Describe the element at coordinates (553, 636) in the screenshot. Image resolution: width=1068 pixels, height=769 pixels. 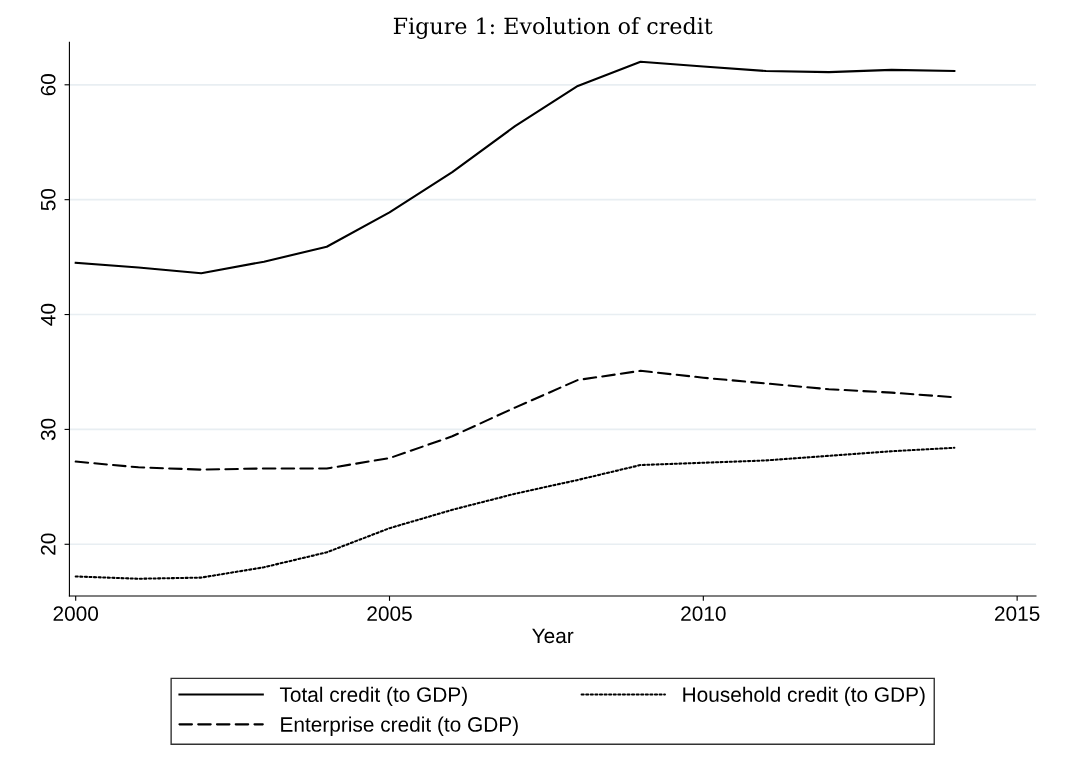
I see `x-axis-title: Year` at that location.